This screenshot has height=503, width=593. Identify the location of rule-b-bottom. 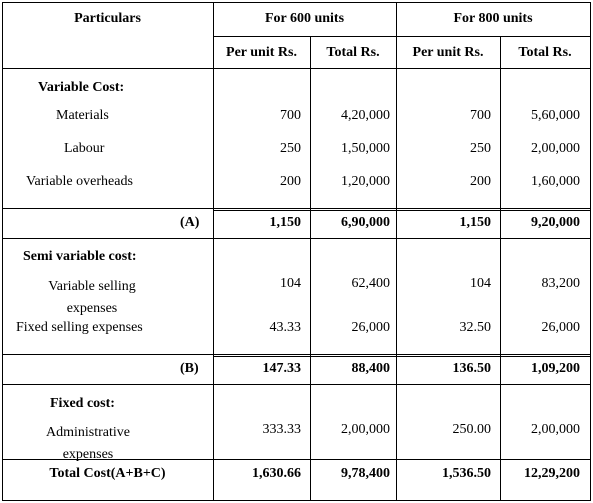
(296, 384).